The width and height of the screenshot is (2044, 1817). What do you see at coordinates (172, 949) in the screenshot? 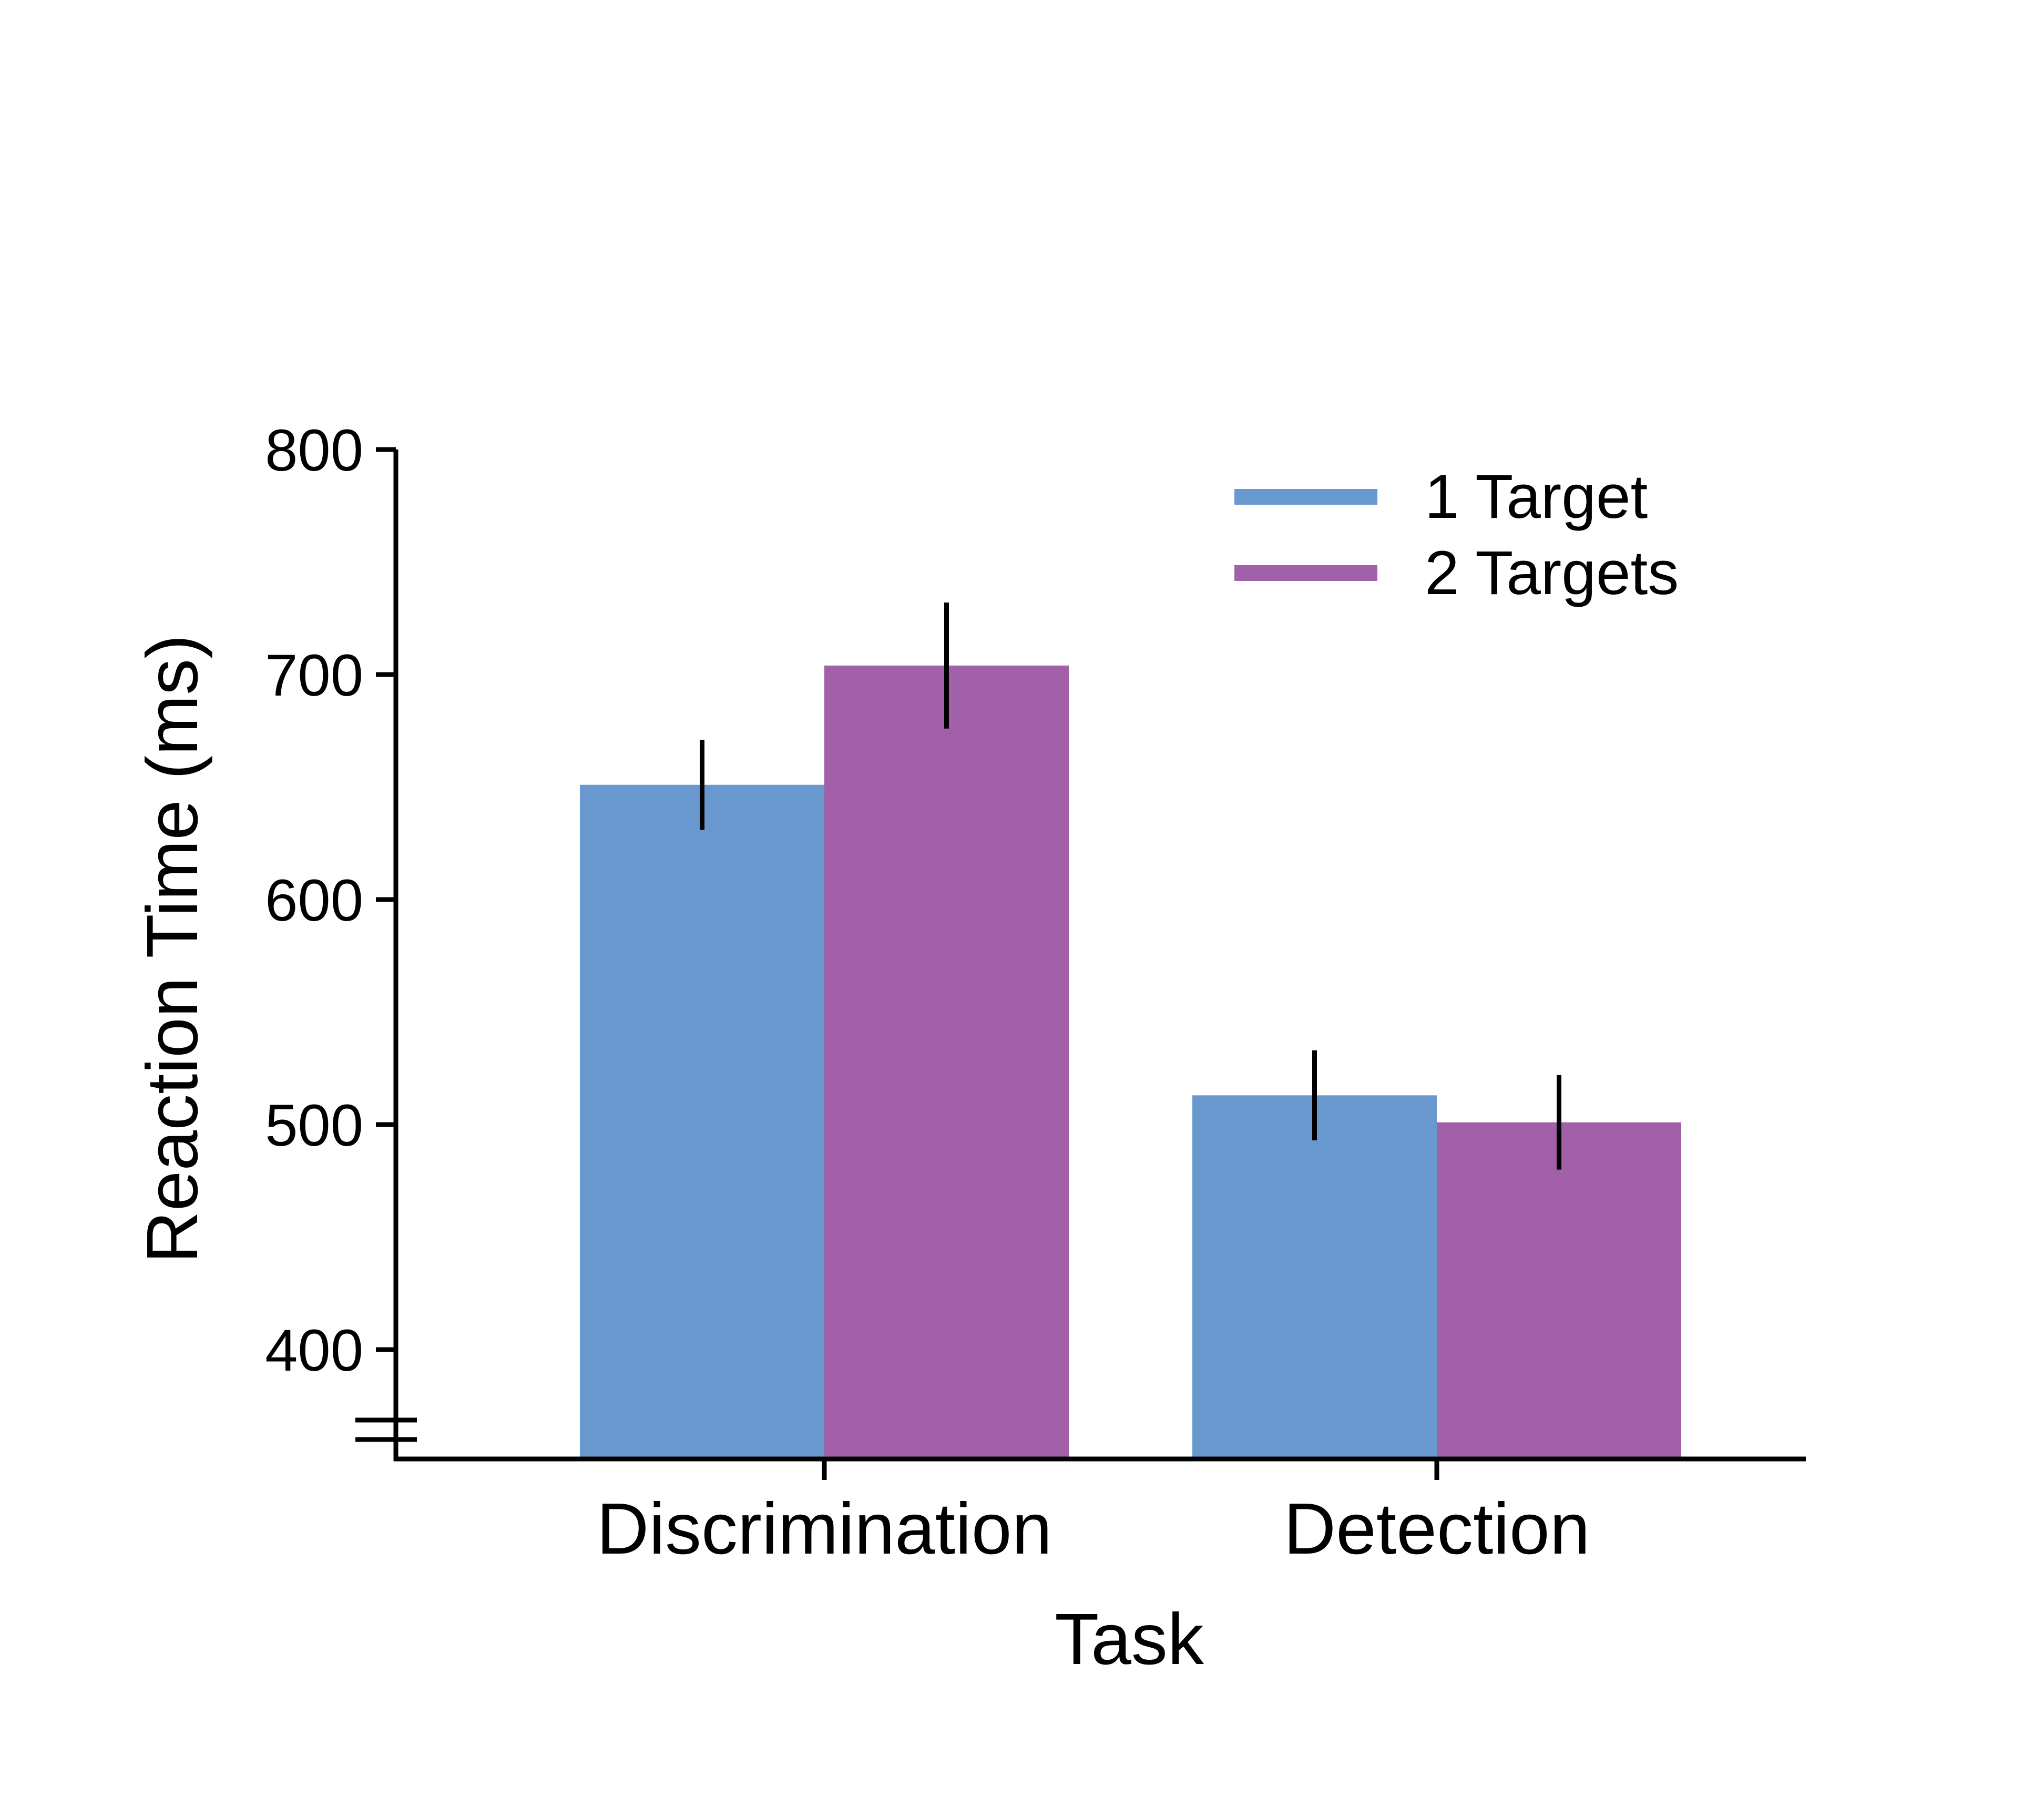
I see `y-axis-title: Reaction Time (ms)` at bounding box center [172, 949].